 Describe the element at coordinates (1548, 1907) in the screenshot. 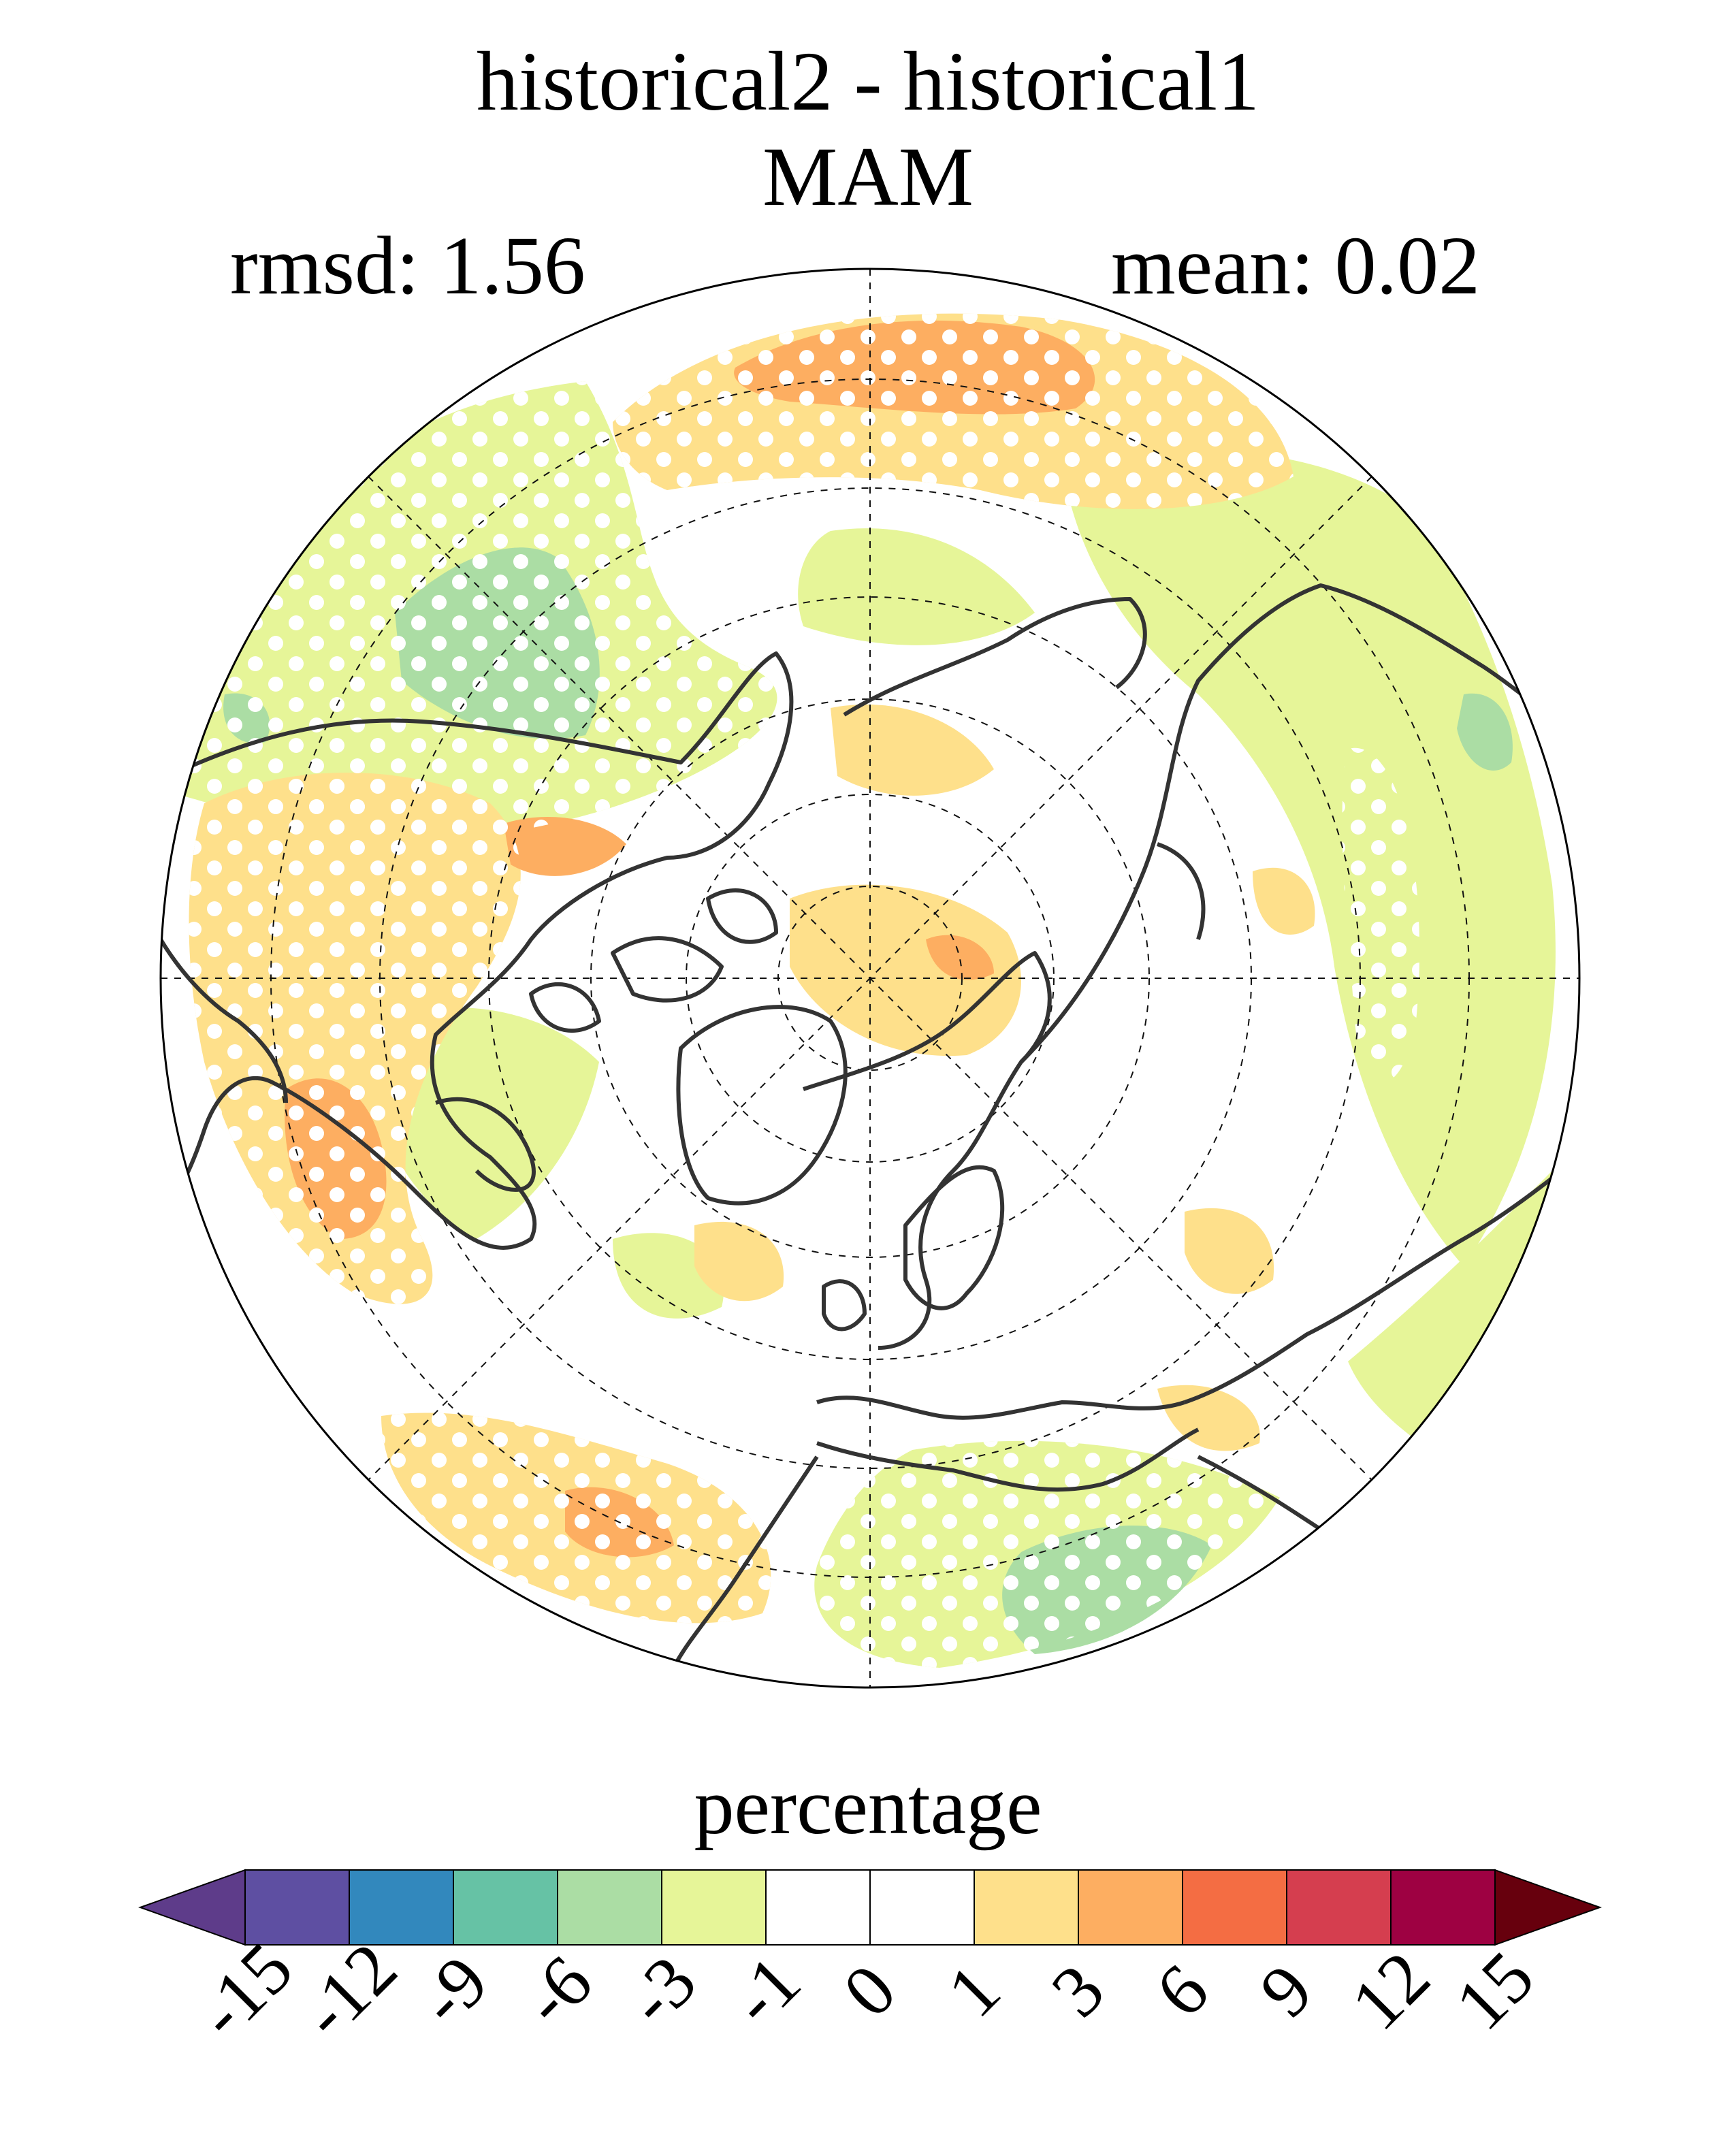

I see `colorbar-over-triangle` at that location.